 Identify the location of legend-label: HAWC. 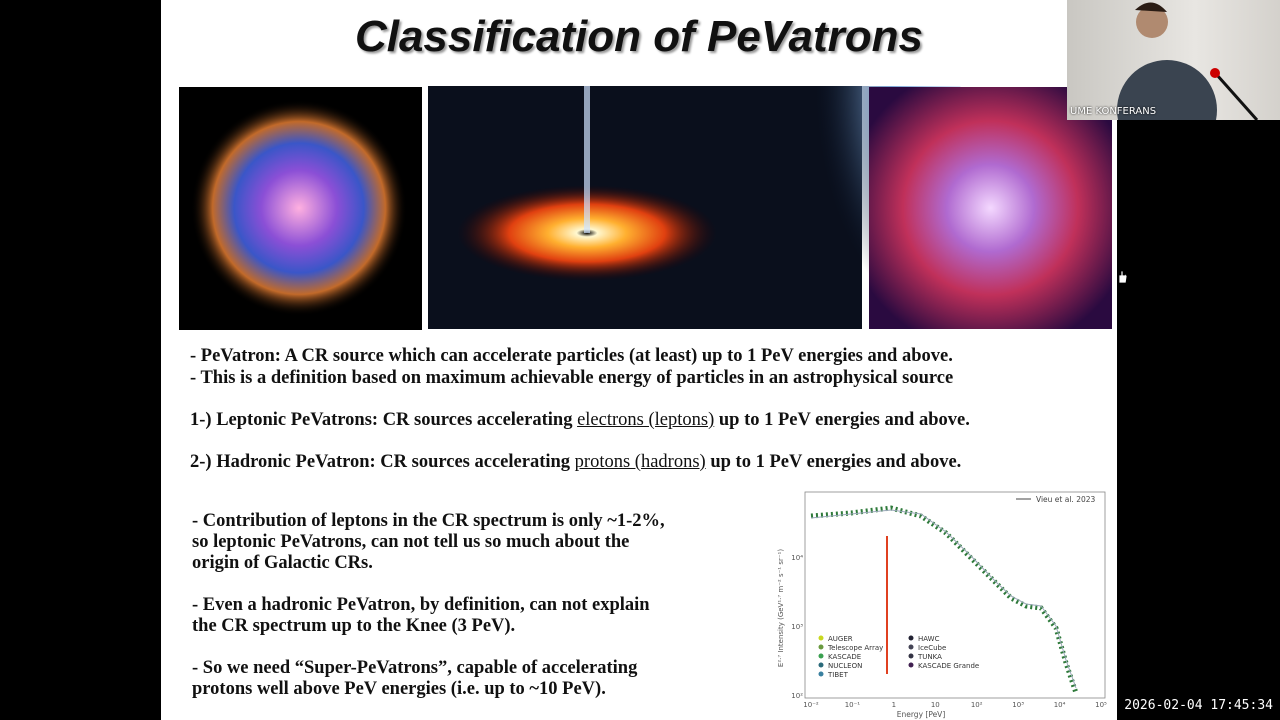
(929, 639).